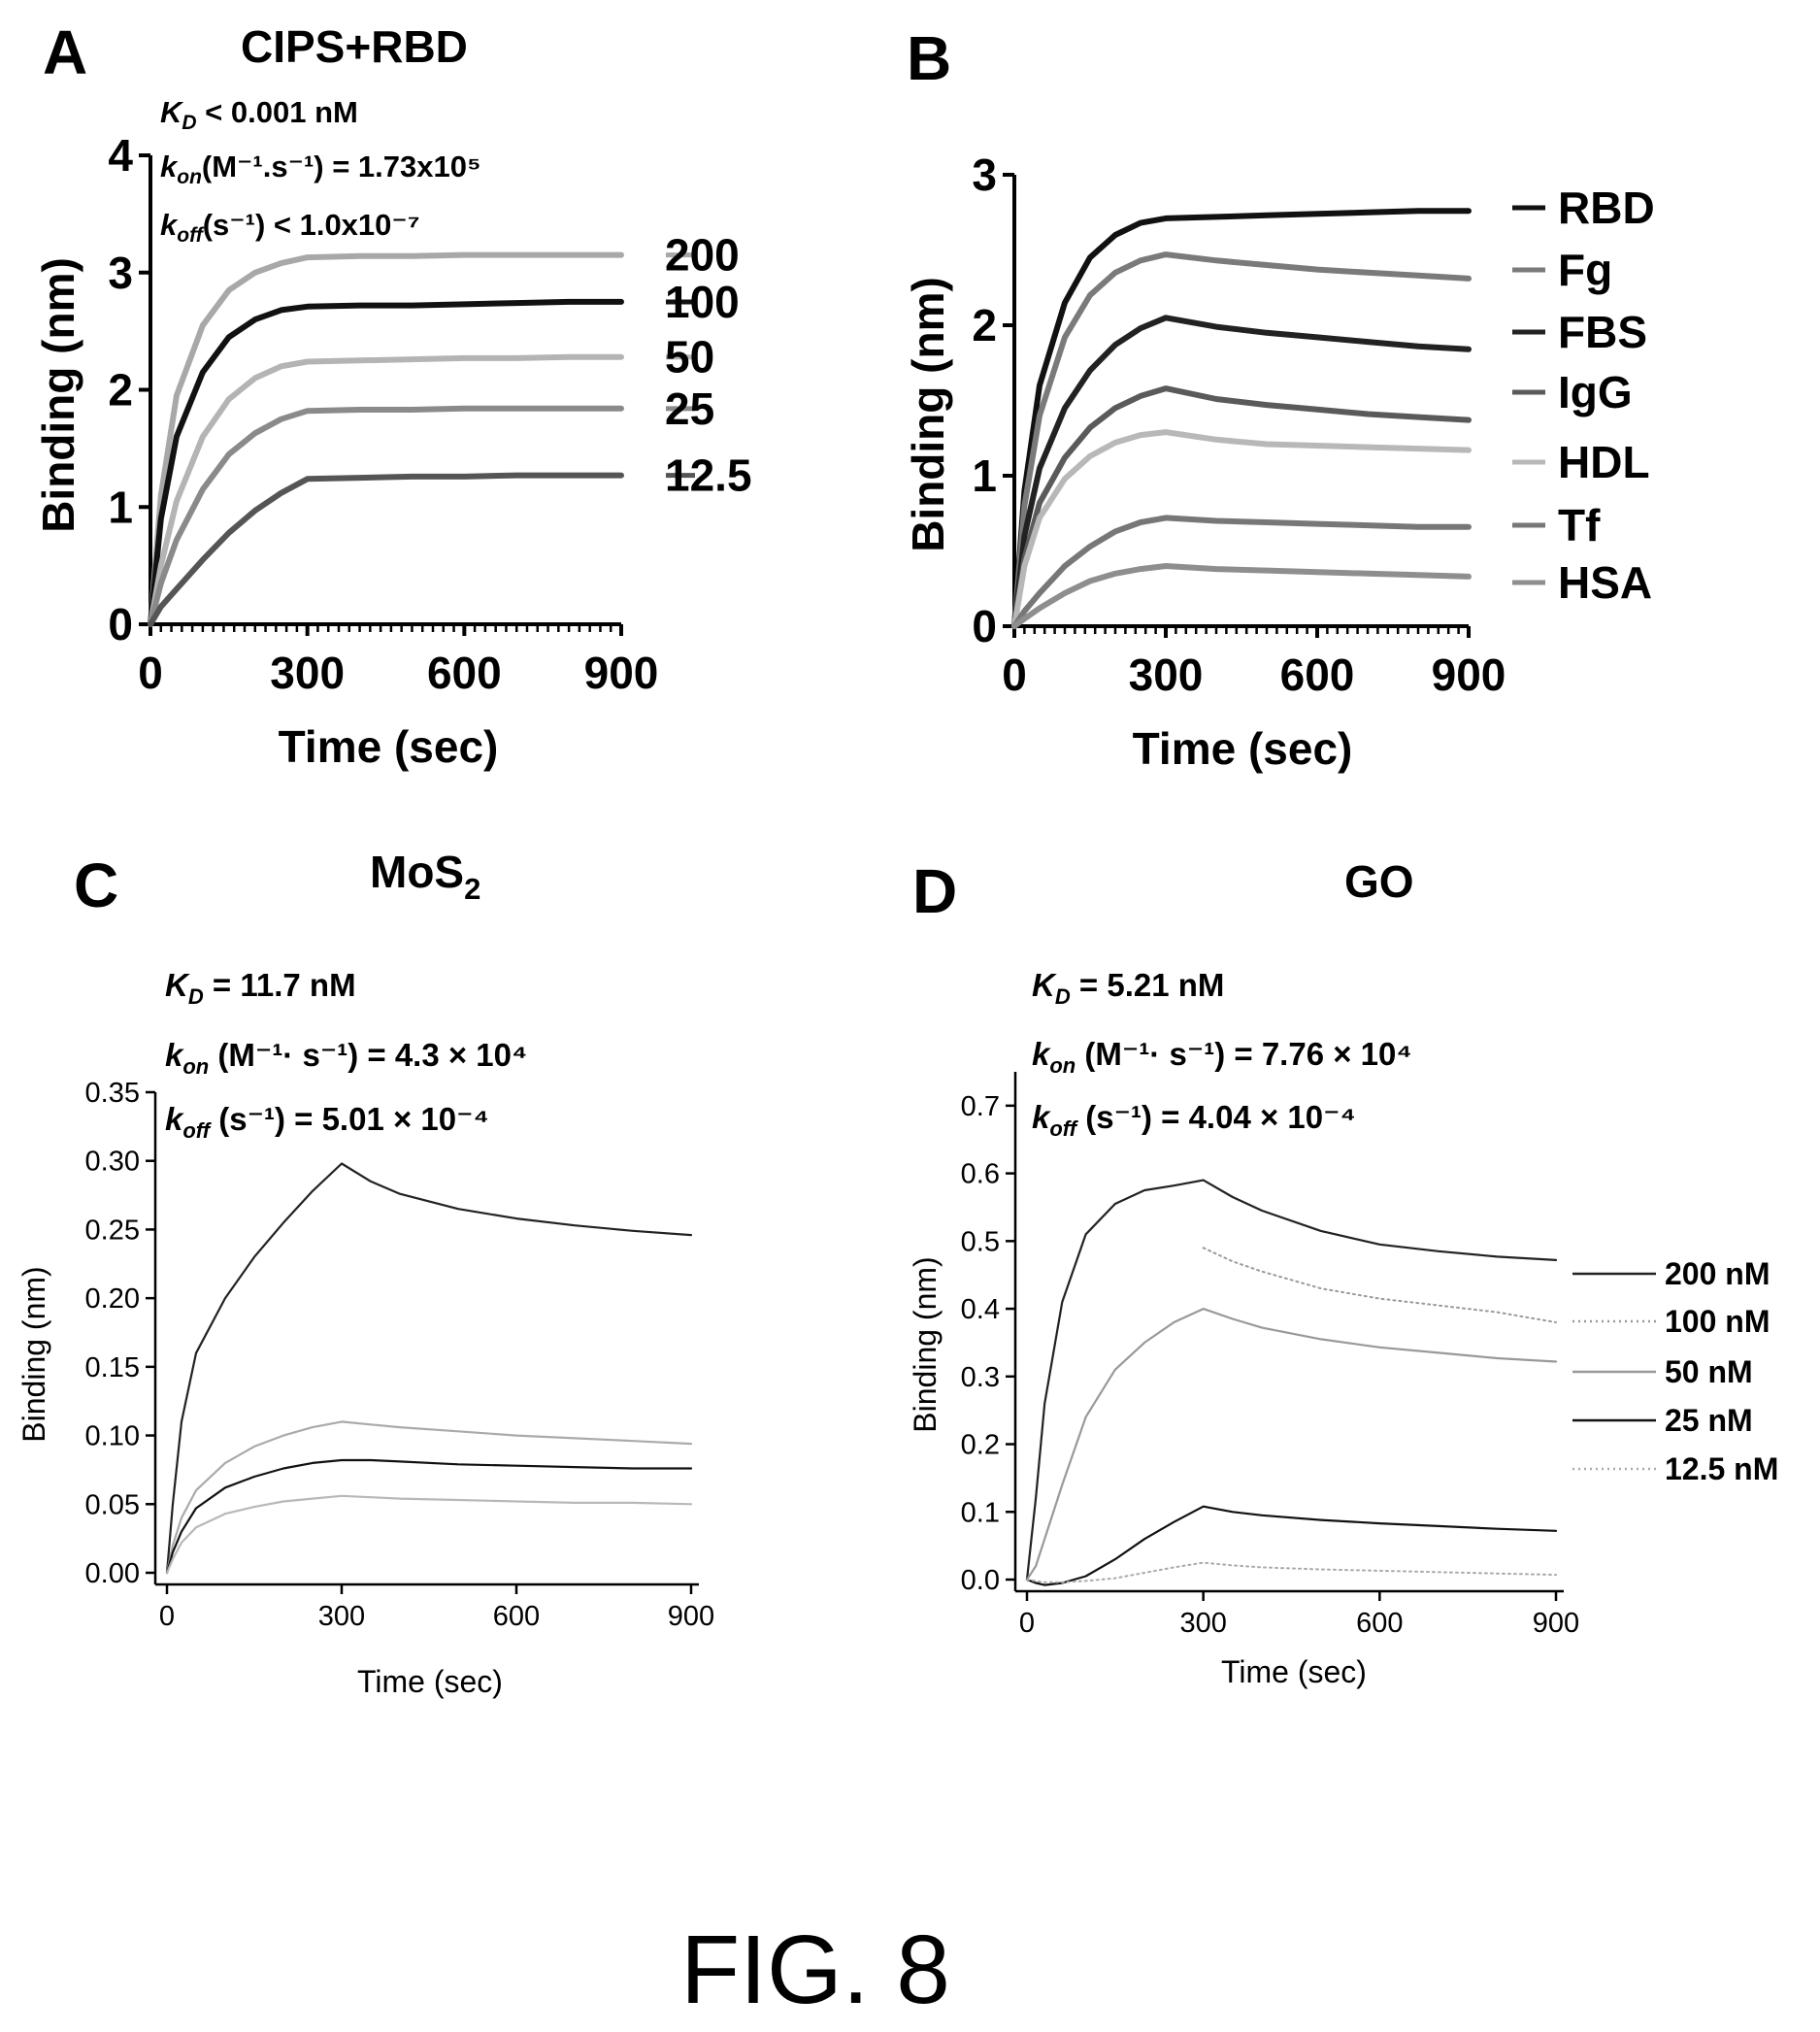  Describe the element at coordinates (112, 1367) in the screenshot. I see `y-tick-label: 0.15` at that location.